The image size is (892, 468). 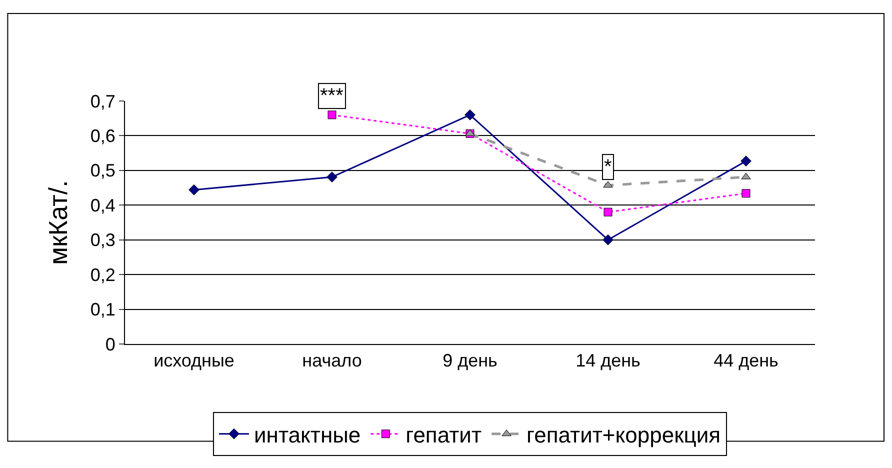 What do you see at coordinates (103, 170) in the screenshot?
I see `y-tick-label: 0,5` at bounding box center [103, 170].